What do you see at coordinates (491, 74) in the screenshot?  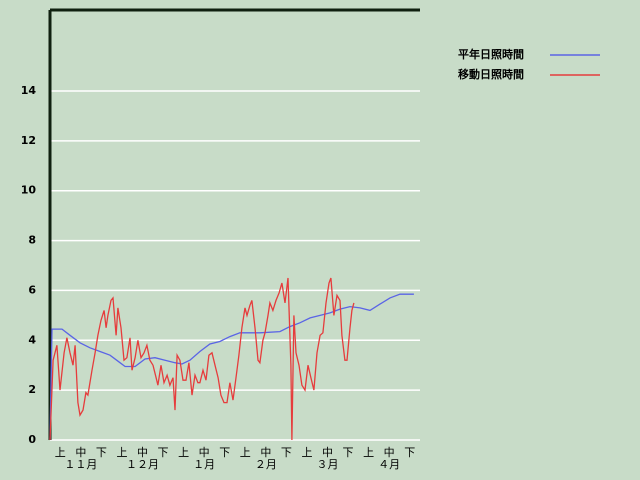 I see `legend-label: 移動日照時間` at bounding box center [491, 74].